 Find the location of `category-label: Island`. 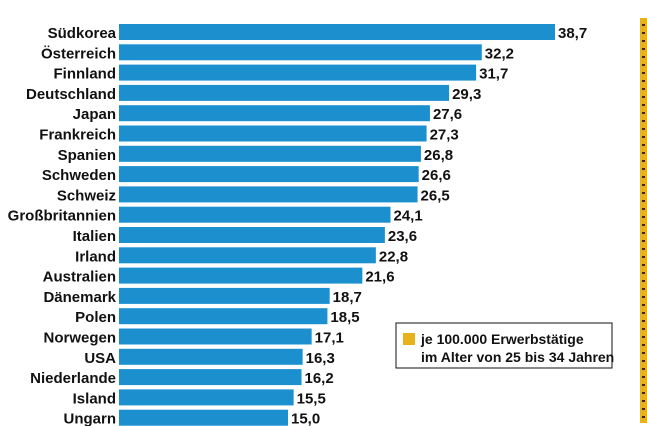

category-label: Island is located at coordinates (94, 398).